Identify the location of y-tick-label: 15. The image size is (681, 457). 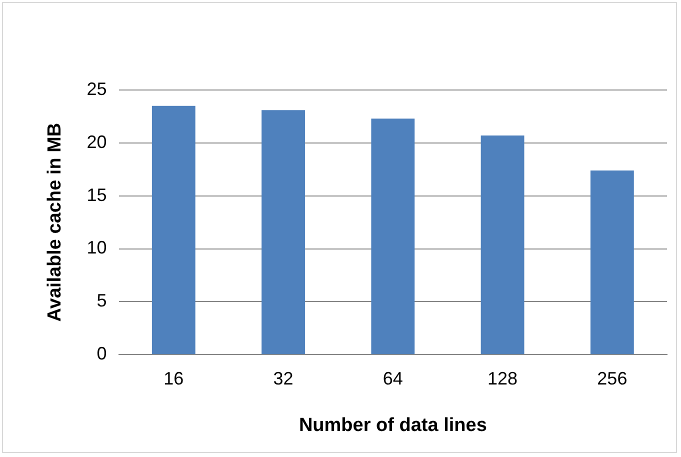
(96, 194).